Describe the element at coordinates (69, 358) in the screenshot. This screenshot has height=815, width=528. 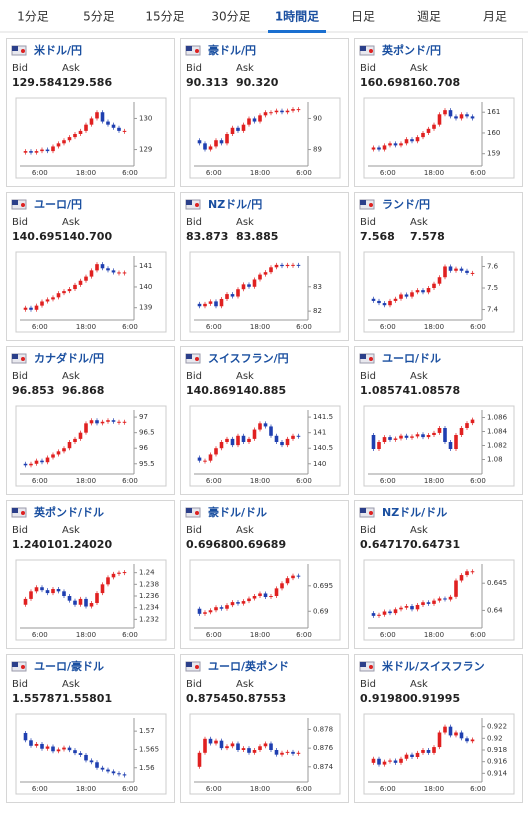
I see `pair-title: カナダドル/円` at that location.